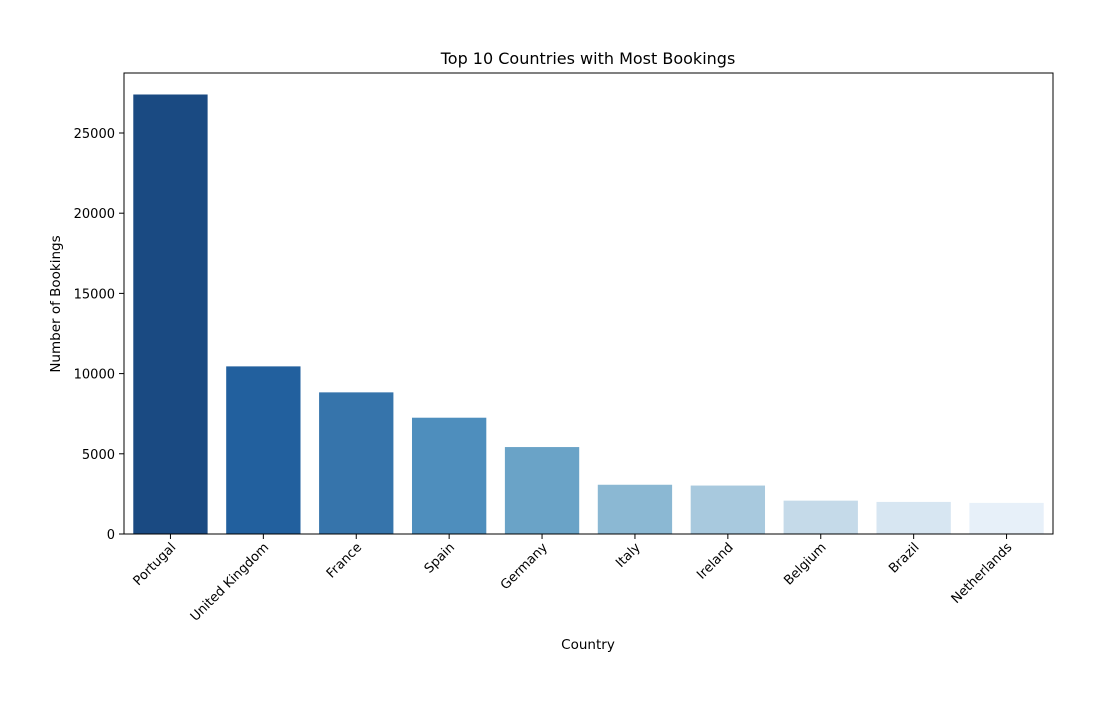  What do you see at coordinates (913, 517) in the screenshot?
I see `bar-brazil` at bounding box center [913, 517].